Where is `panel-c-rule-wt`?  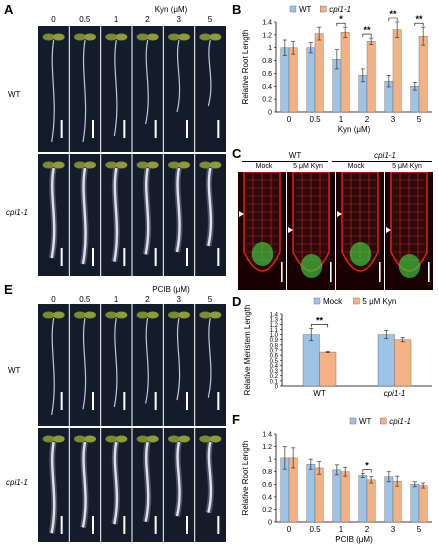
panel-c-rule-wt is located at coordinates (285, 161).